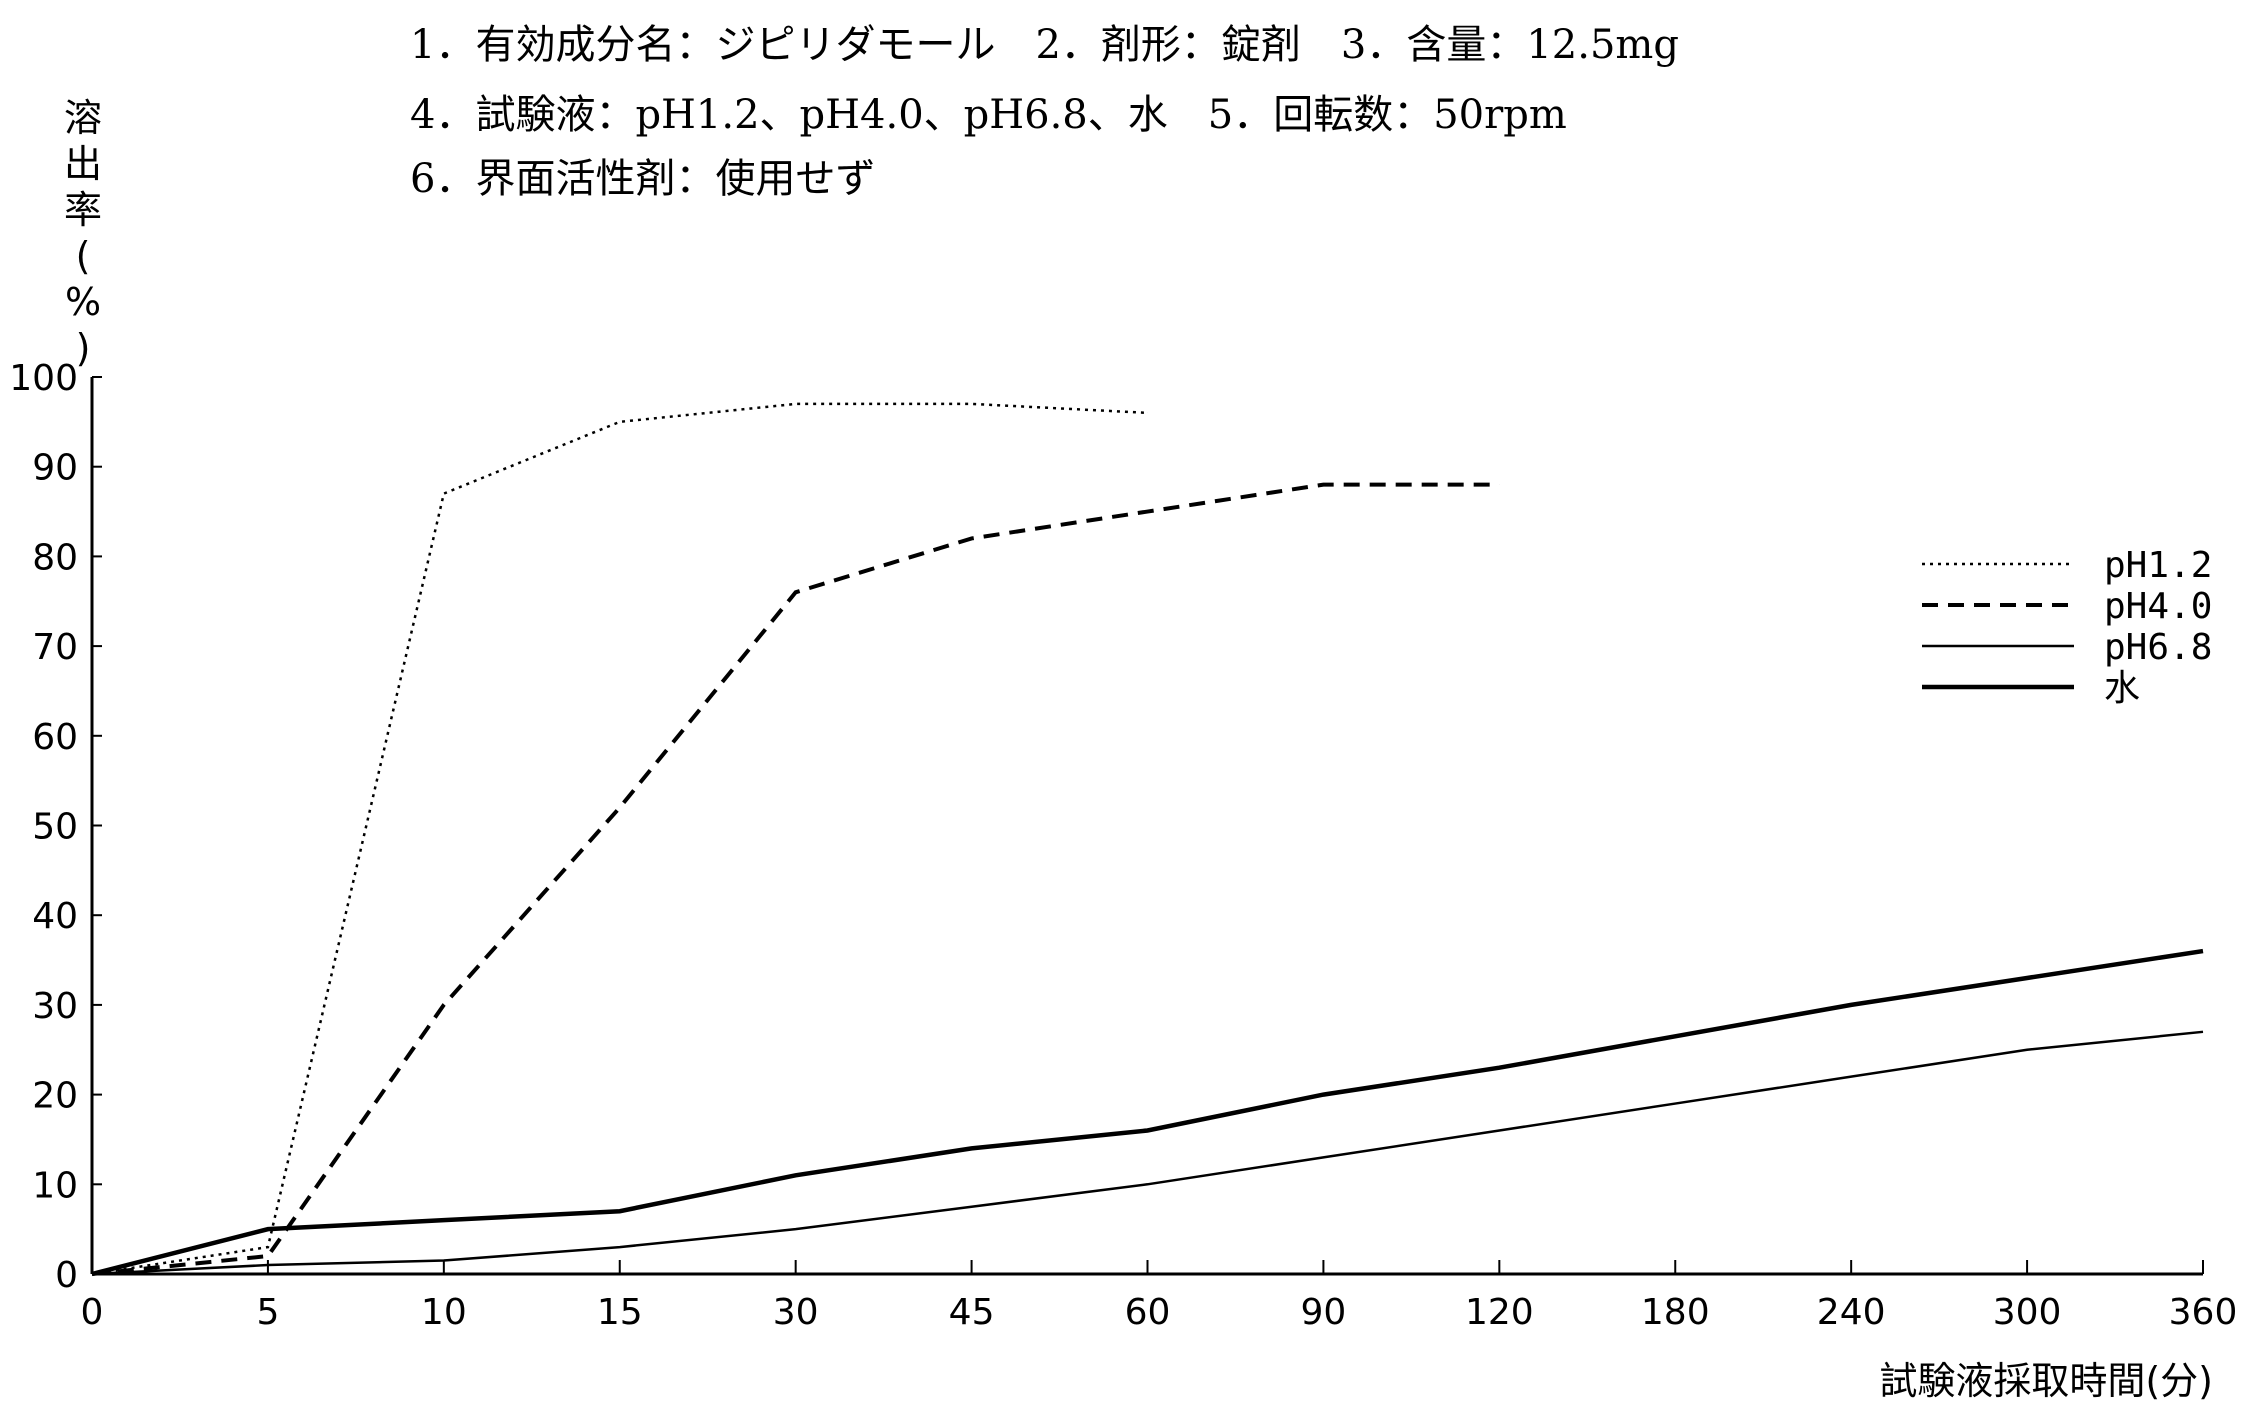 The height and width of the screenshot is (1417, 2246). Describe the element at coordinates (55, 557) in the screenshot. I see `y-tick-label: 80` at that location.